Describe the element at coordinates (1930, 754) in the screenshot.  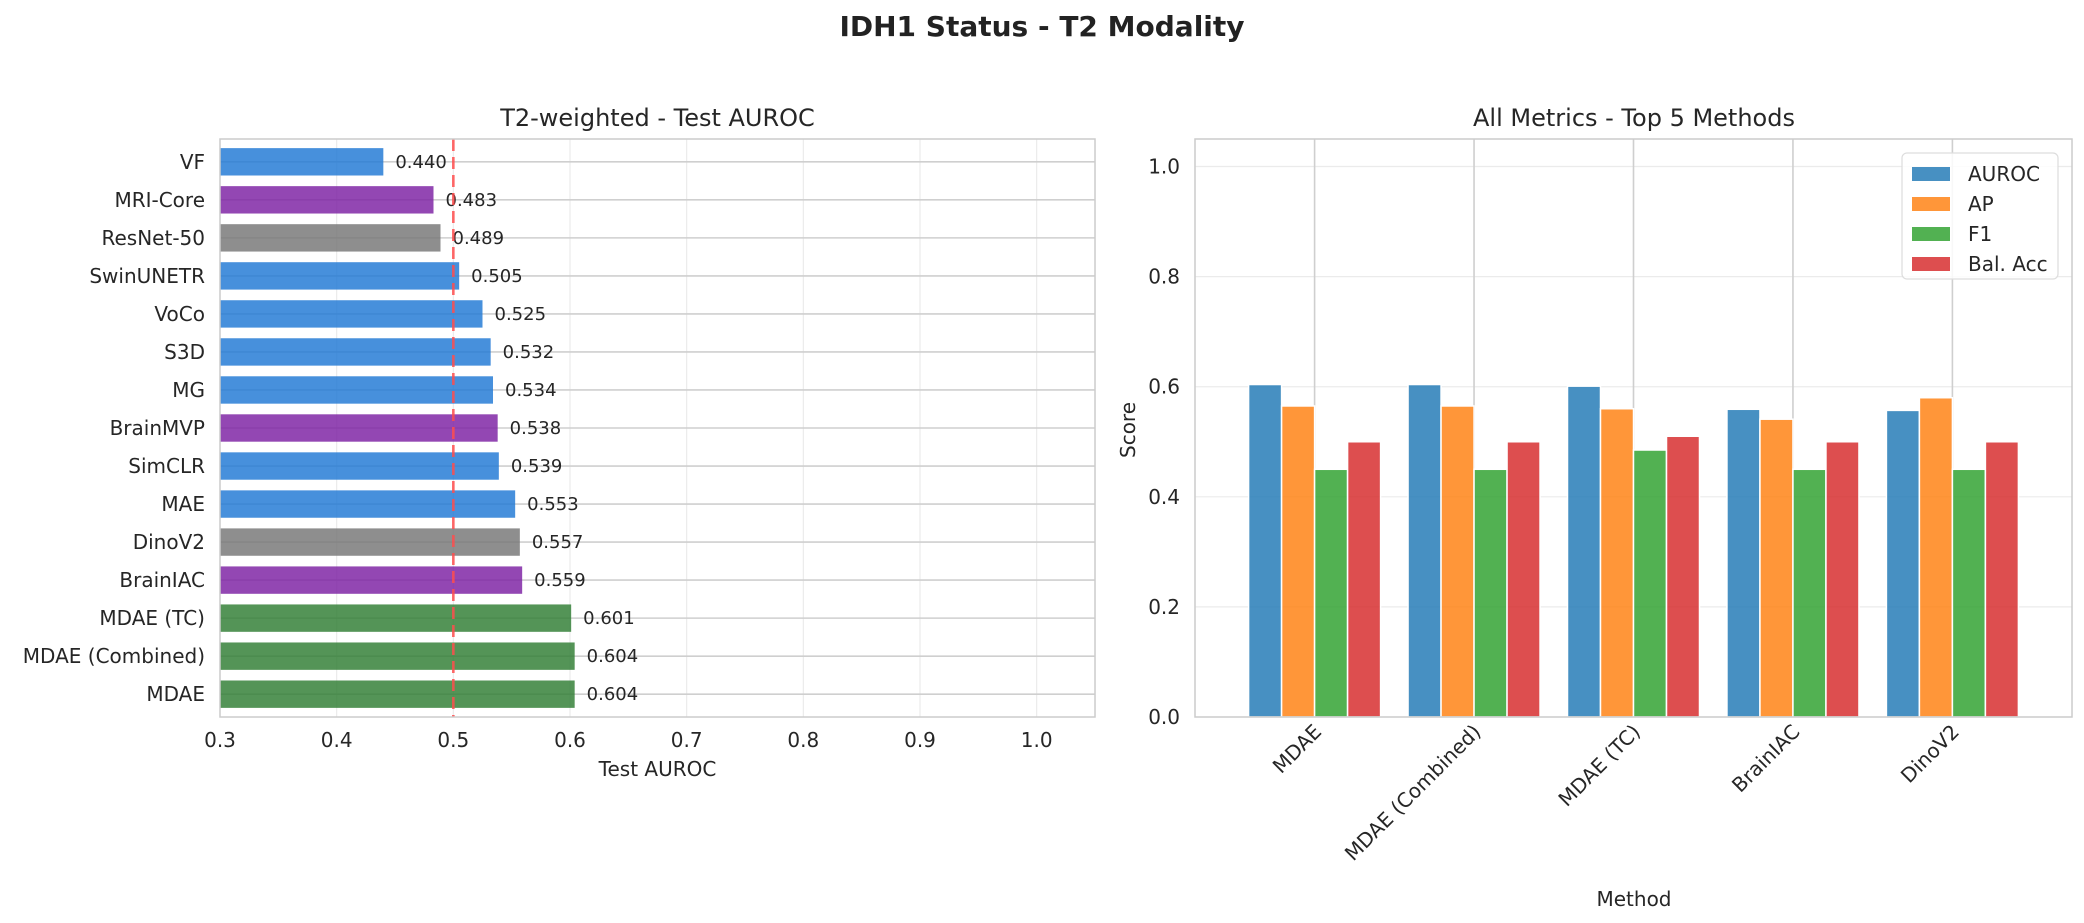
I see `x-tick-label: DinoV2` at that location.